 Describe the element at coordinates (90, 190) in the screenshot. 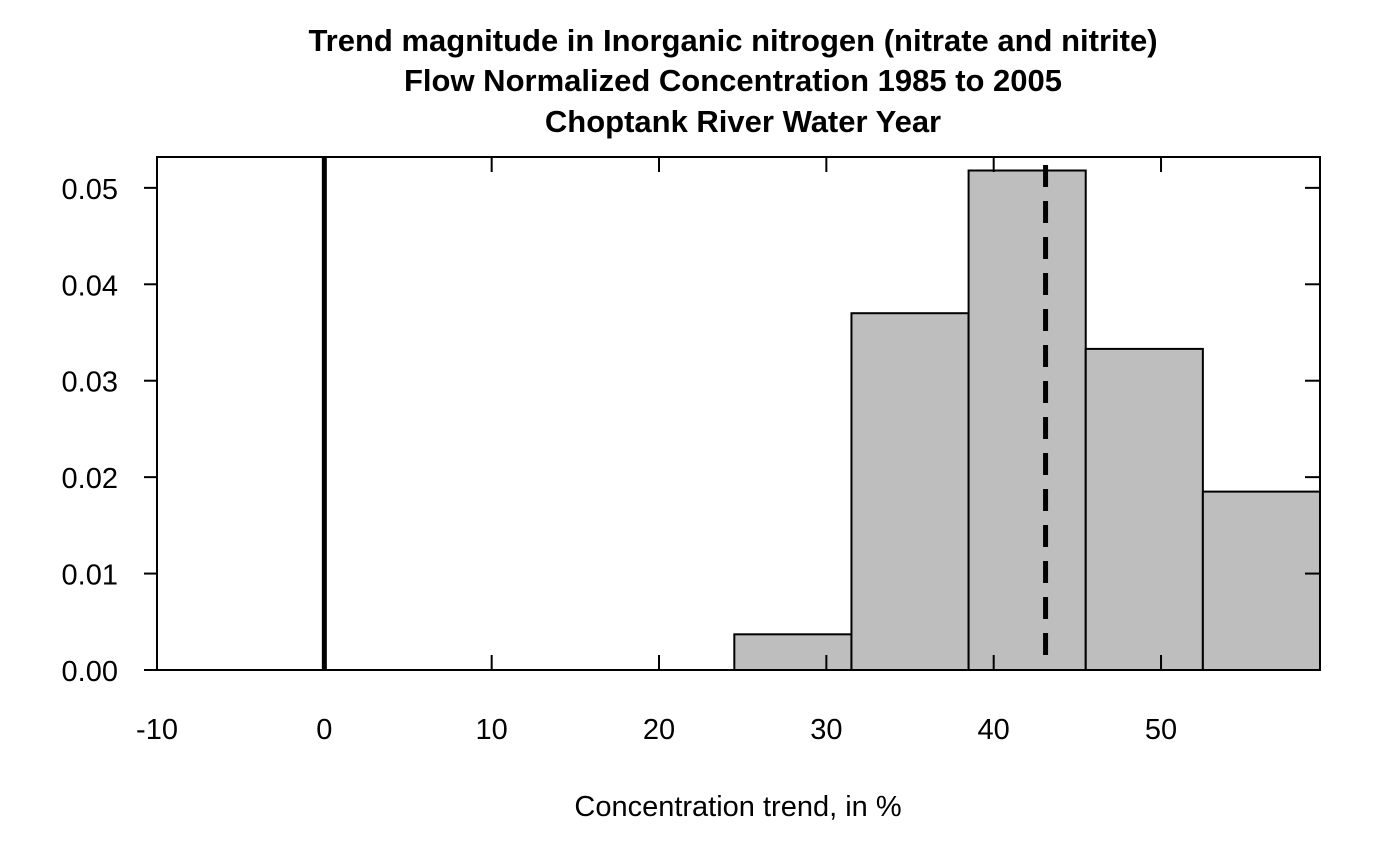

I see `y-tick-label: 0.05` at that location.